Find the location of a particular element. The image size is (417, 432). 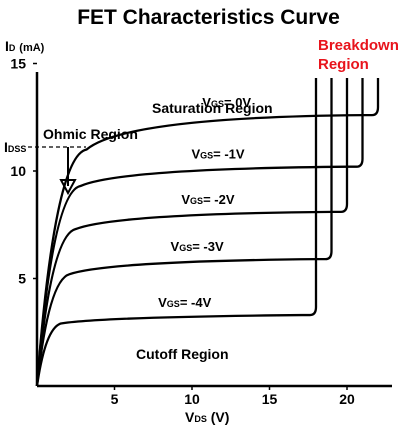

cutoff-region-label: Cutoff Region is located at coordinates (182, 354).